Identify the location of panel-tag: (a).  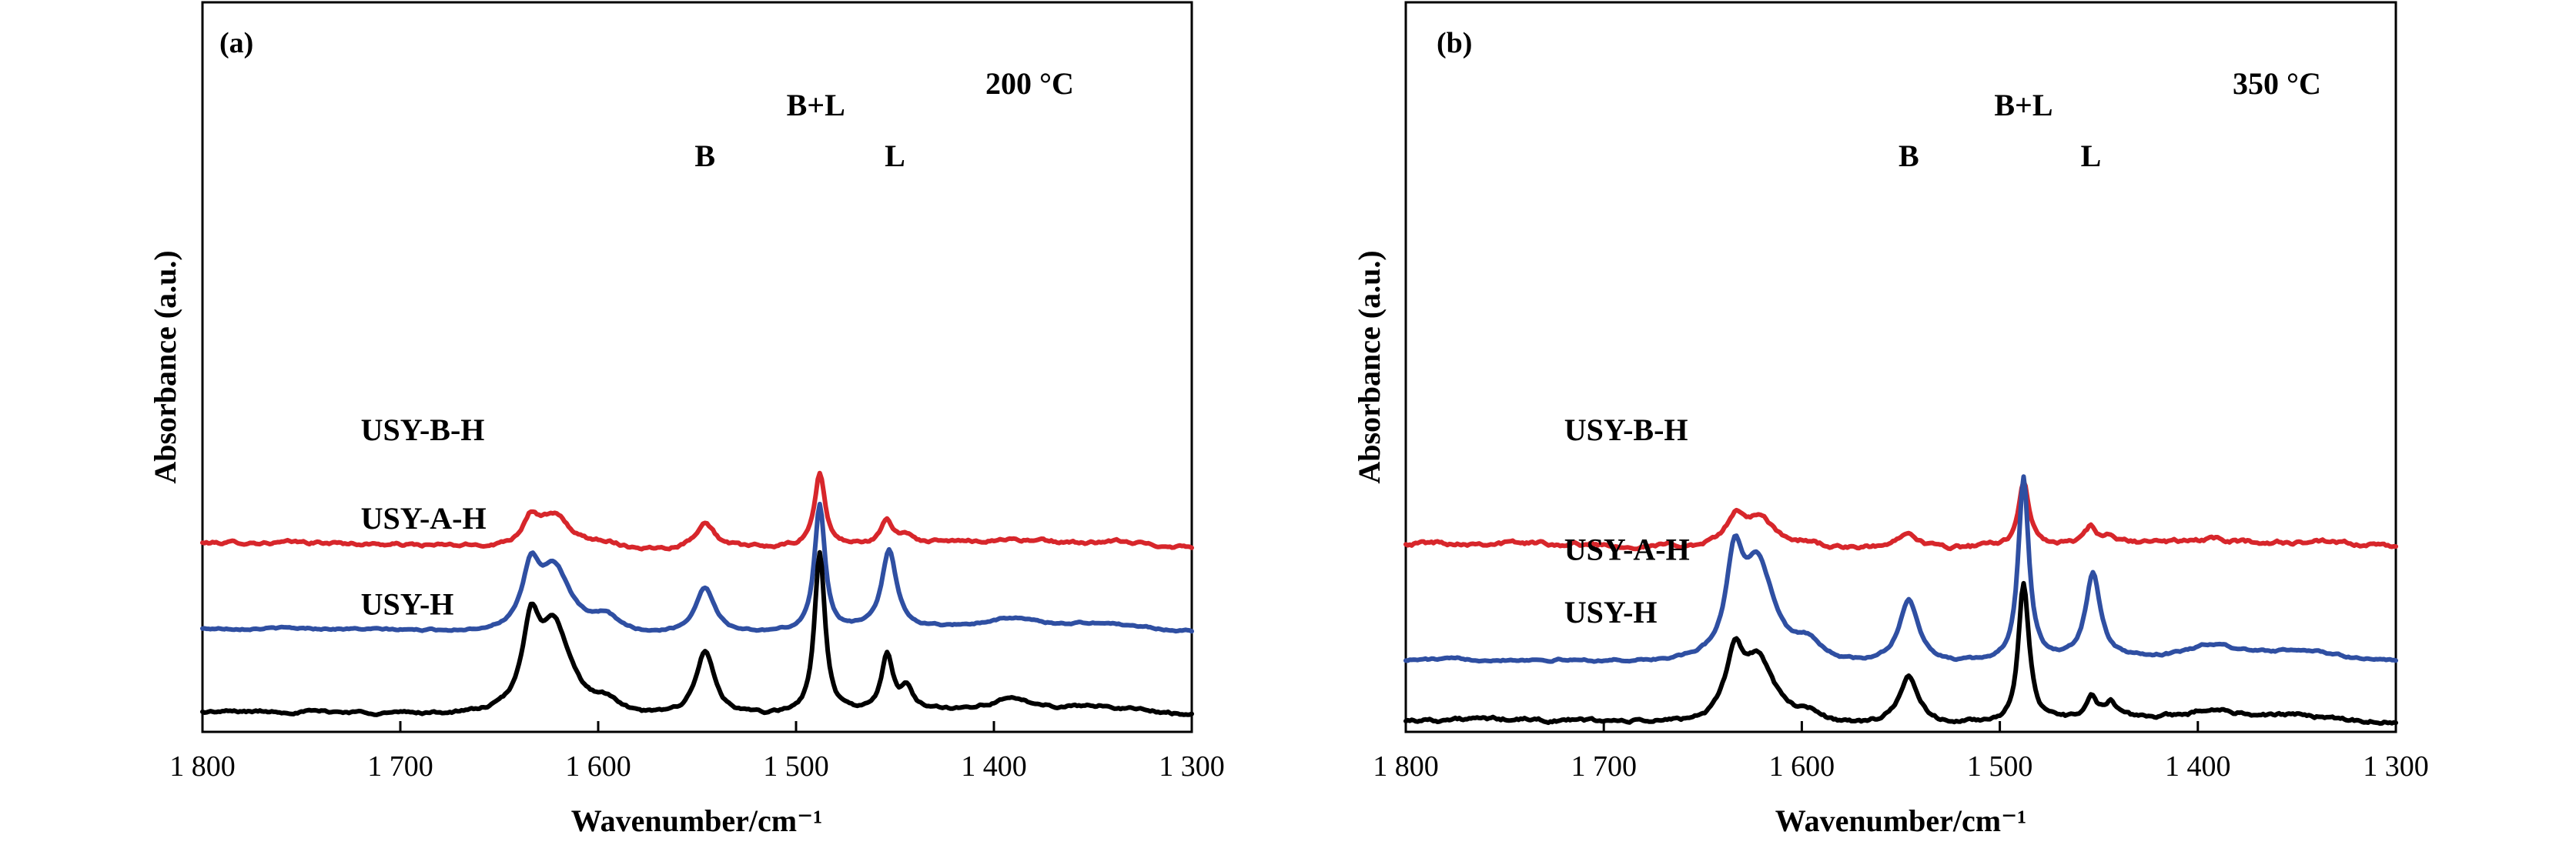
(236, 43).